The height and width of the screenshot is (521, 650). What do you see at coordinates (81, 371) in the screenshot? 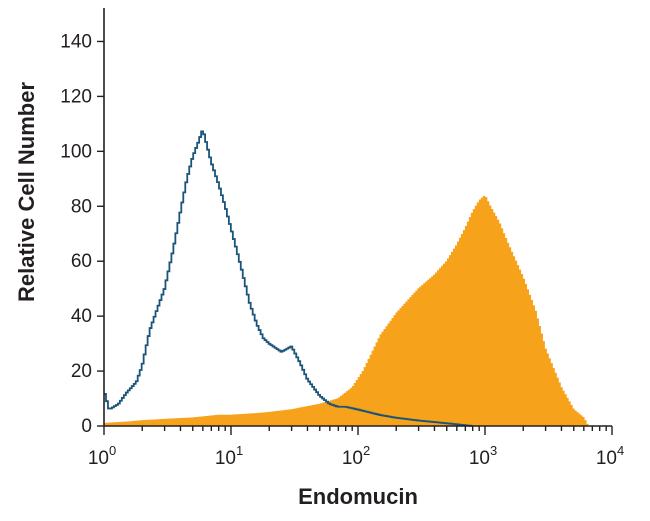
I see `y-tick-label-1: 20` at bounding box center [81, 371].